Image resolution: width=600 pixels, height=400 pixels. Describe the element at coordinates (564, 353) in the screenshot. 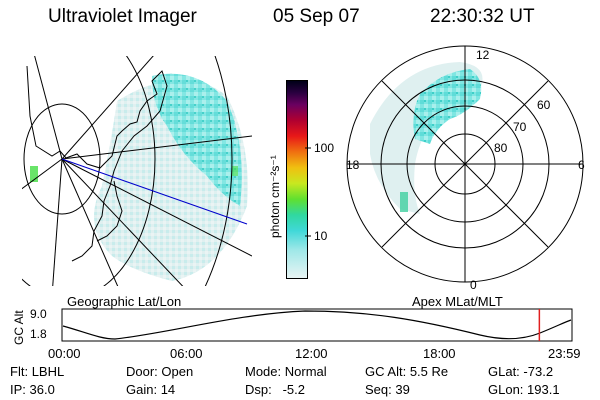

I see `altitude-xtick-4: 23:59` at that location.